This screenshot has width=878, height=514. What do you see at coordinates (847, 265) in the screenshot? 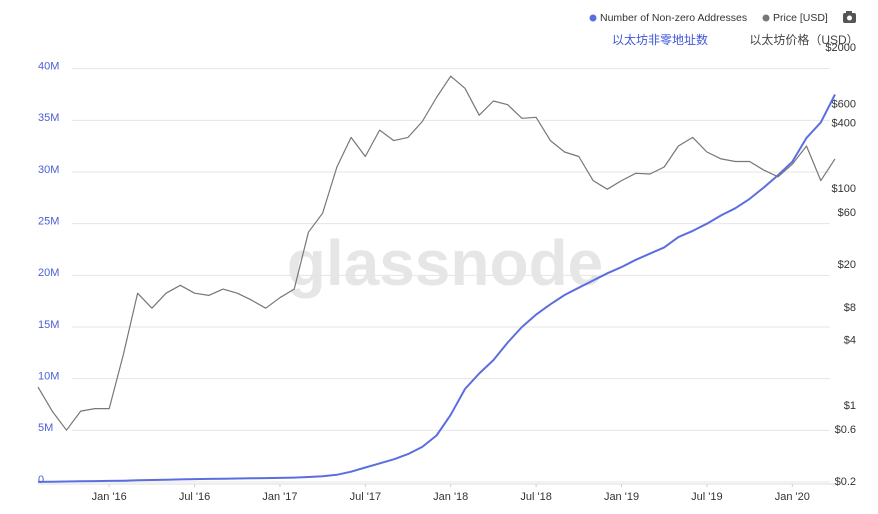
I see `y2-tick-label: $20` at bounding box center [847, 265].